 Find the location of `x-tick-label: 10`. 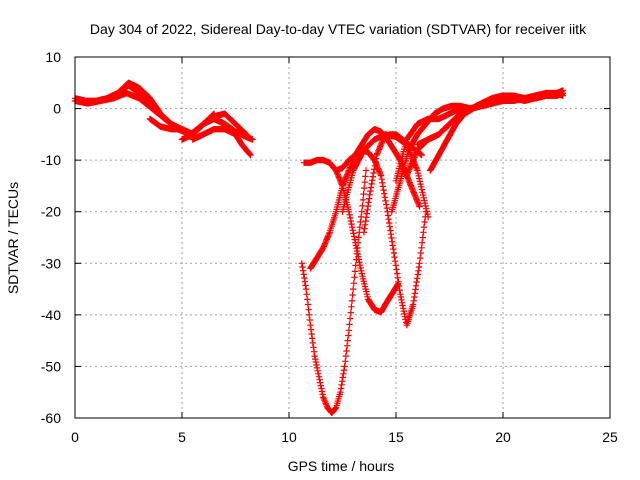

x-tick-label: 10 is located at coordinates (289, 437).